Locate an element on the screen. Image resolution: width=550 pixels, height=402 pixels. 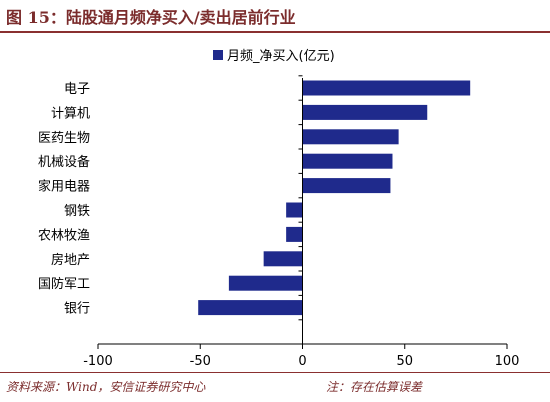
x-tick-label: -50 is located at coordinates (200, 361).